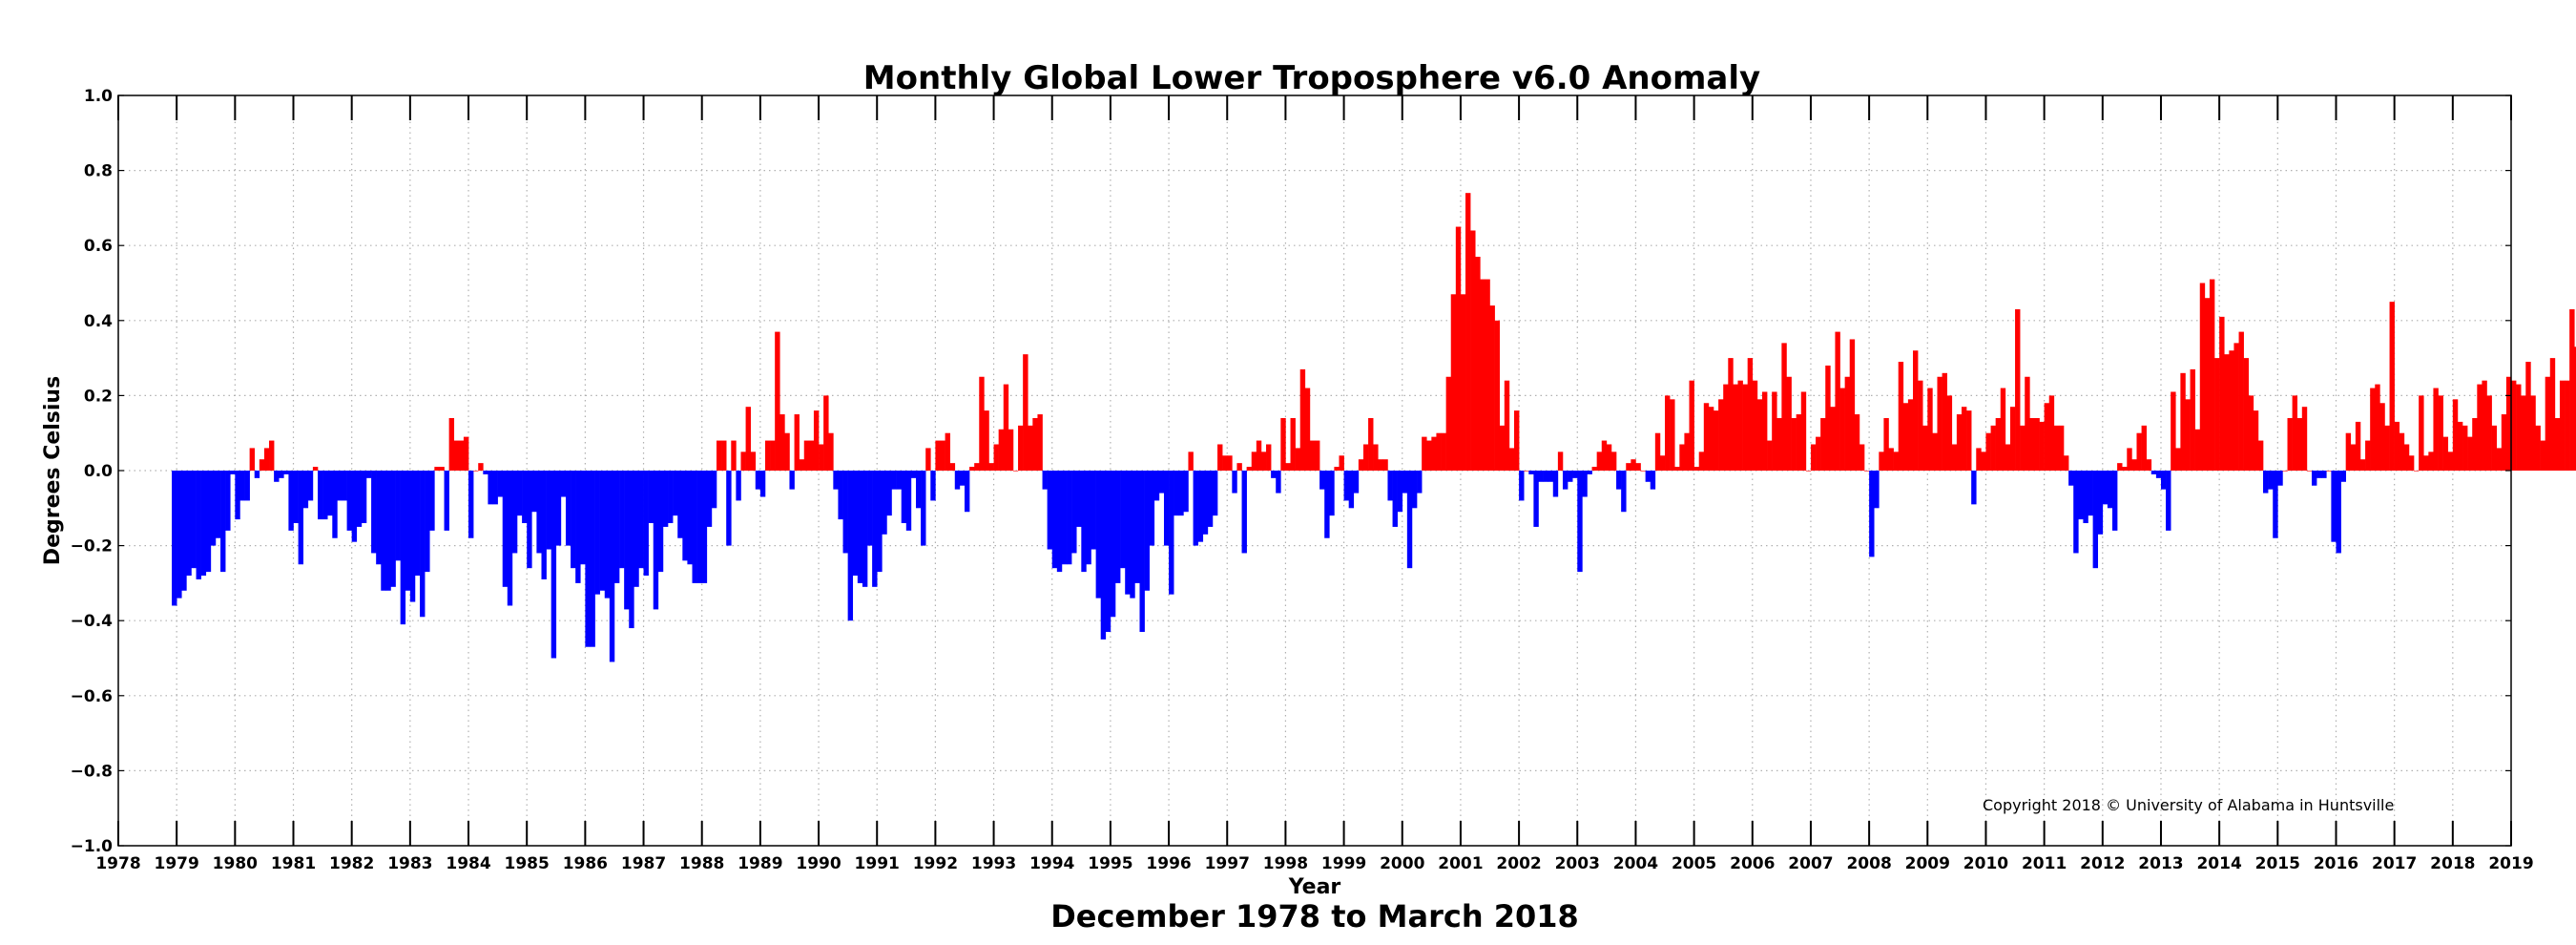  What do you see at coordinates (1402, 864) in the screenshot?
I see `x-tick-label: 2000` at bounding box center [1402, 864].